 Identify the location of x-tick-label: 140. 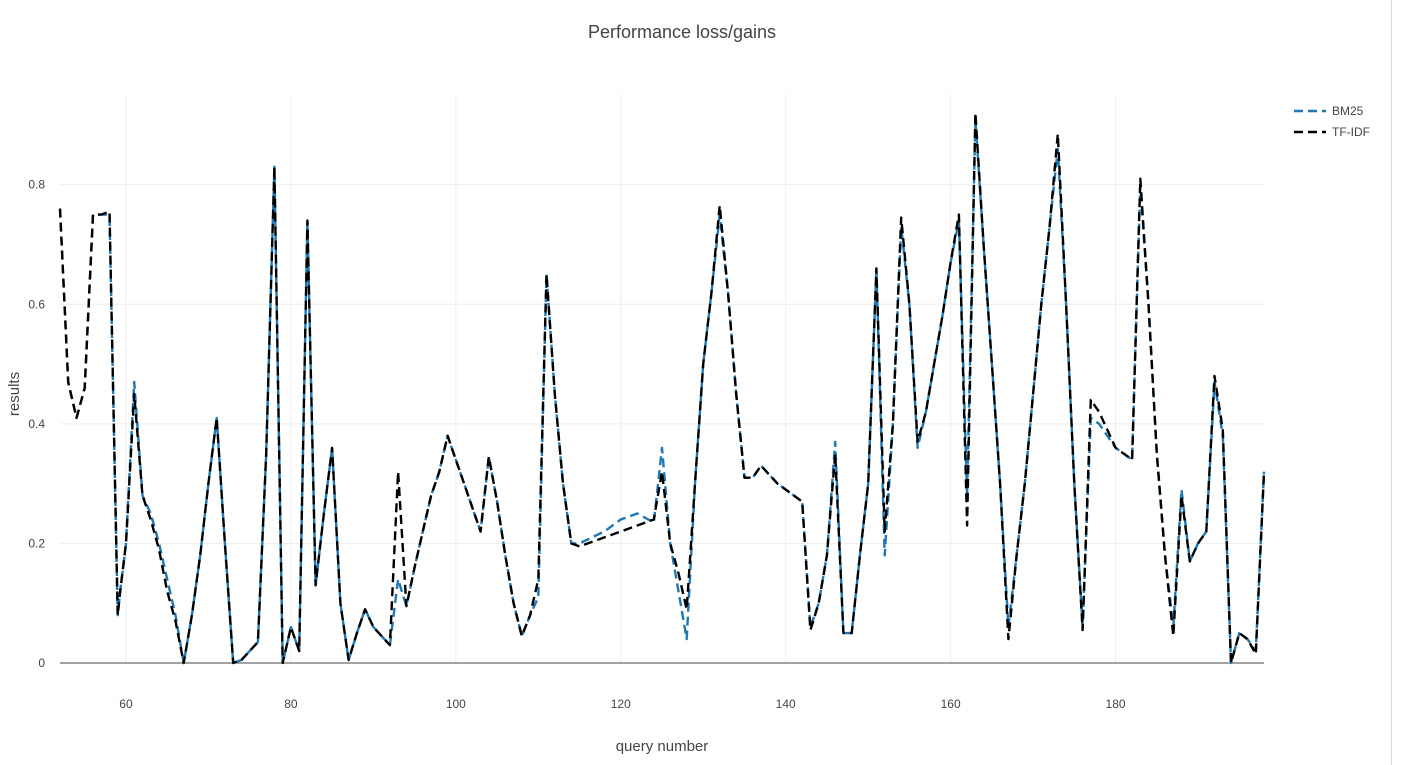
(786, 704).